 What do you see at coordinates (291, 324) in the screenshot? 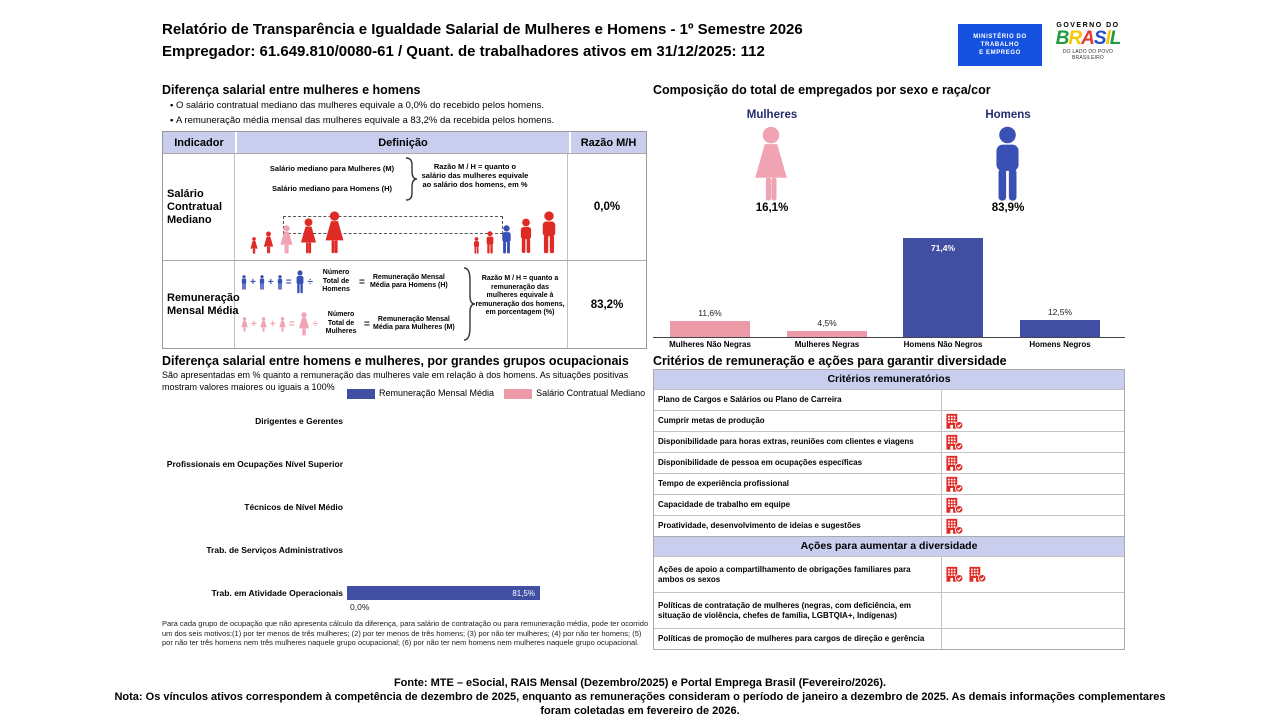
I see `equals-sign: =` at bounding box center [291, 324].